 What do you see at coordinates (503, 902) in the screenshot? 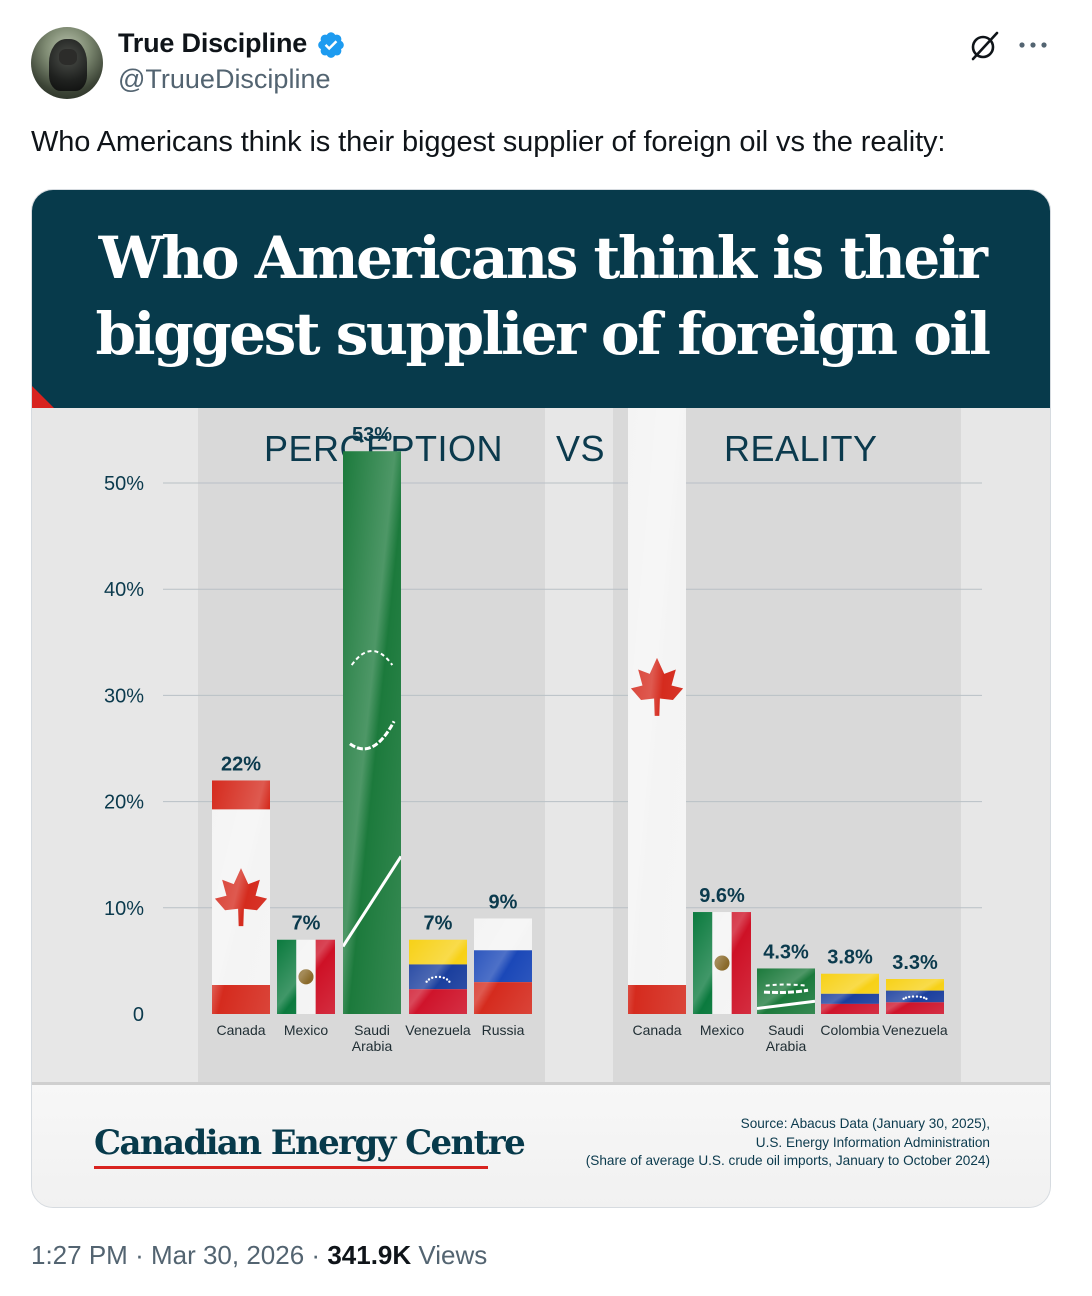
I see `data-label: 9%` at bounding box center [503, 902].